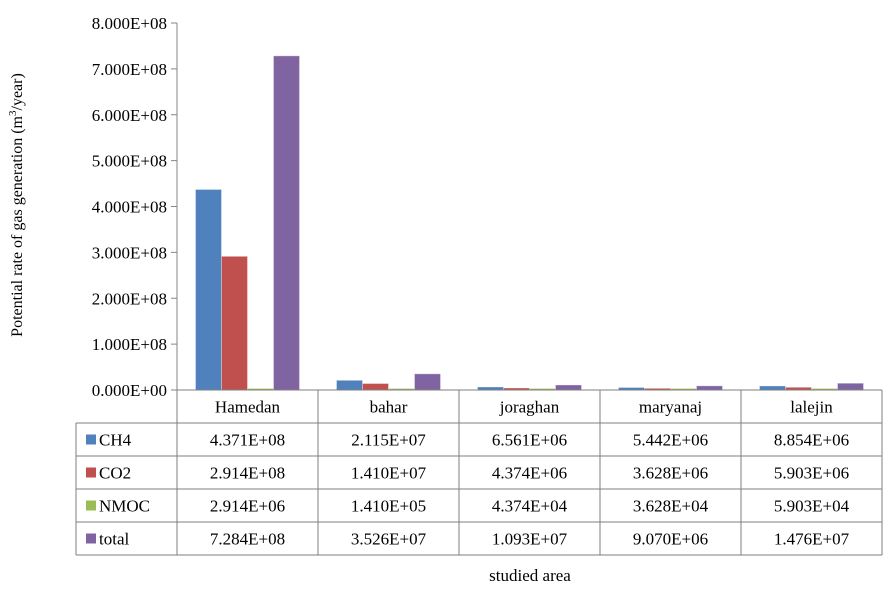  I want to click on y-tick-label: 8.000E+08, so click(129, 23).